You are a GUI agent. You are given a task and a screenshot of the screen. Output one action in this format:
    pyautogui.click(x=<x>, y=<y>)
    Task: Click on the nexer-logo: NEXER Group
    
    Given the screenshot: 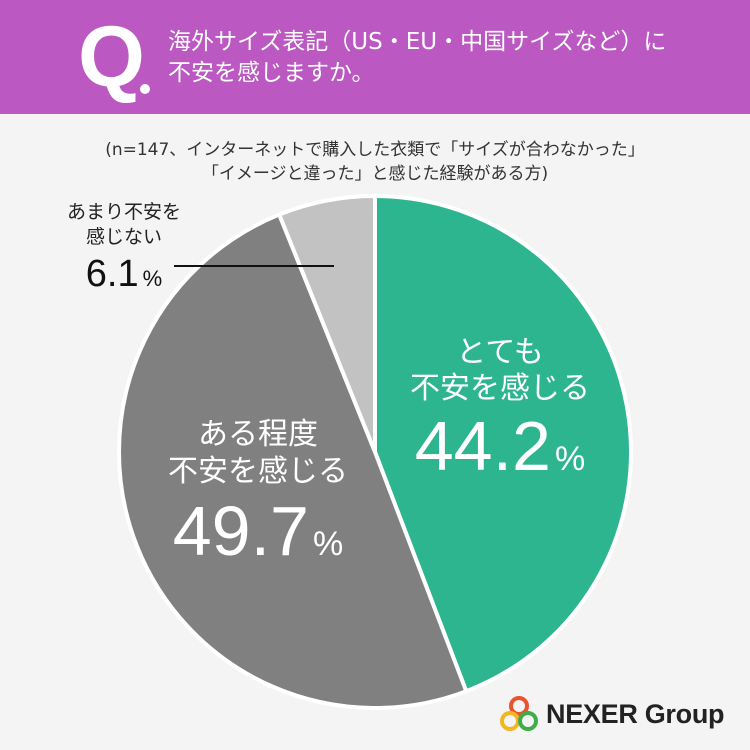 What is the action you would take?
    pyautogui.click(x=611, y=714)
    